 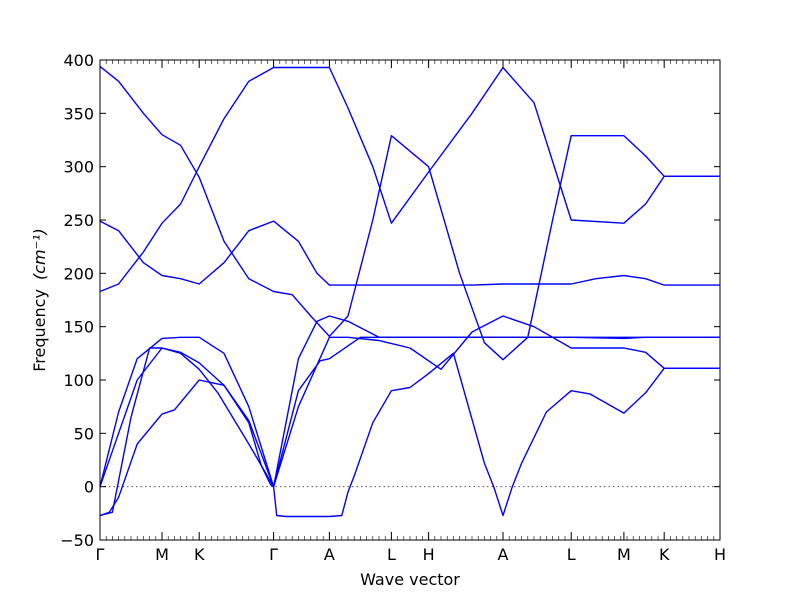 I want to click on y-tick-label: 350, so click(x=78, y=113).